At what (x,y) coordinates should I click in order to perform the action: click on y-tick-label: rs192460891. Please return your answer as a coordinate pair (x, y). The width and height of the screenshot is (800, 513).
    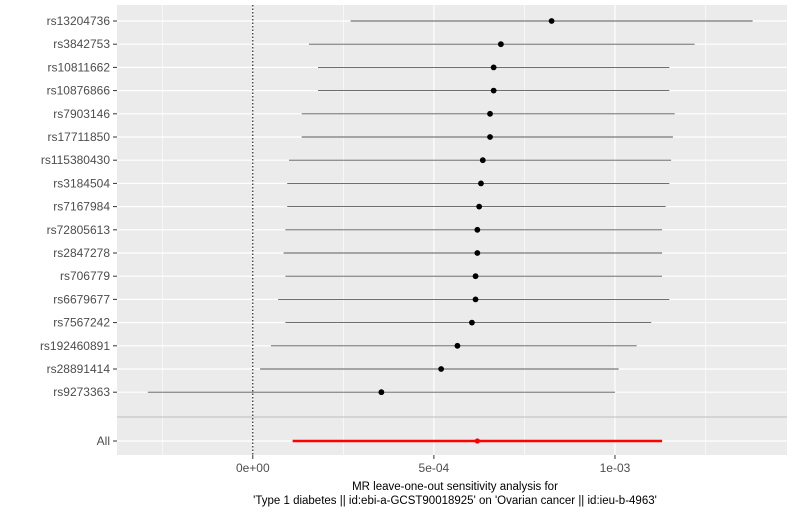
    Looking at the image, I should click on (75, 346).